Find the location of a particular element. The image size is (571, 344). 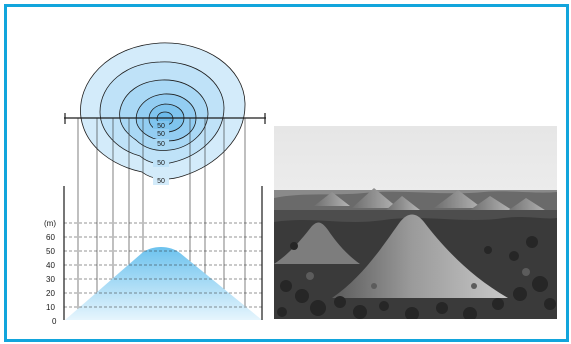

axis-tick-label: 10 is located at coordinates (50, 307).